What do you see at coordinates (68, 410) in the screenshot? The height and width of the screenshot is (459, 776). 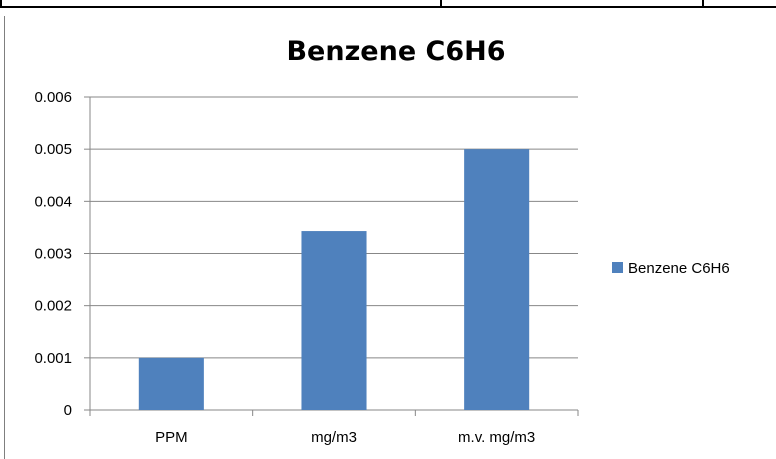 I see `y-tick-label: 0` at bounding box center [68, 410].